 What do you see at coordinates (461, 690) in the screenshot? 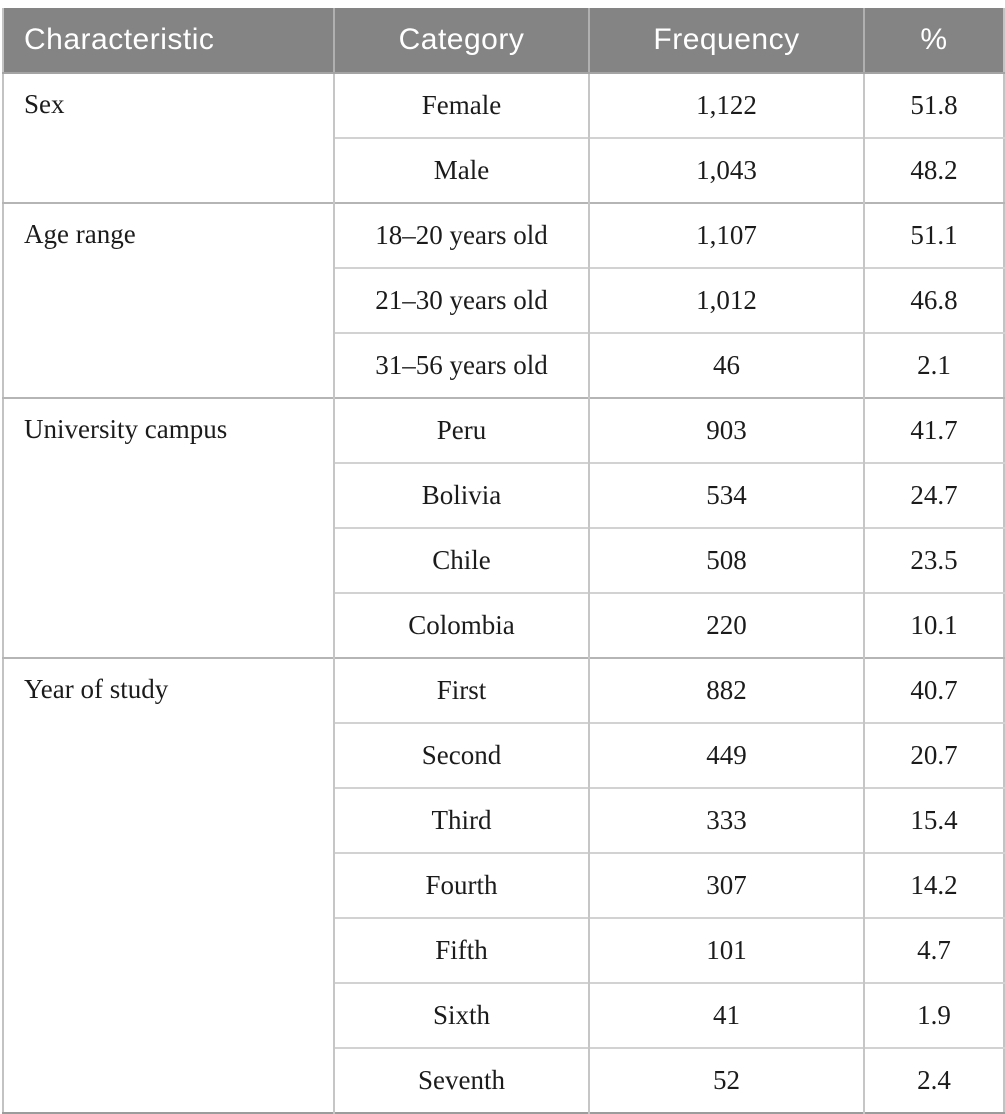
I see `category-cell: First` at bounding box center [461, 690].